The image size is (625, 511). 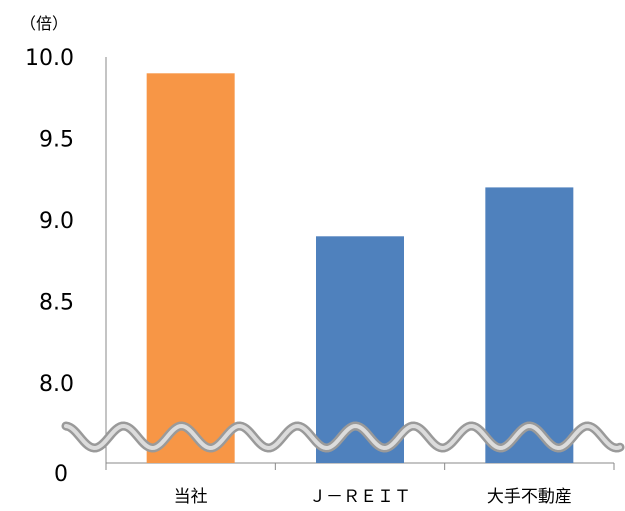 I want to click on category-label: 大手不動産, so click(x=529, y=497).